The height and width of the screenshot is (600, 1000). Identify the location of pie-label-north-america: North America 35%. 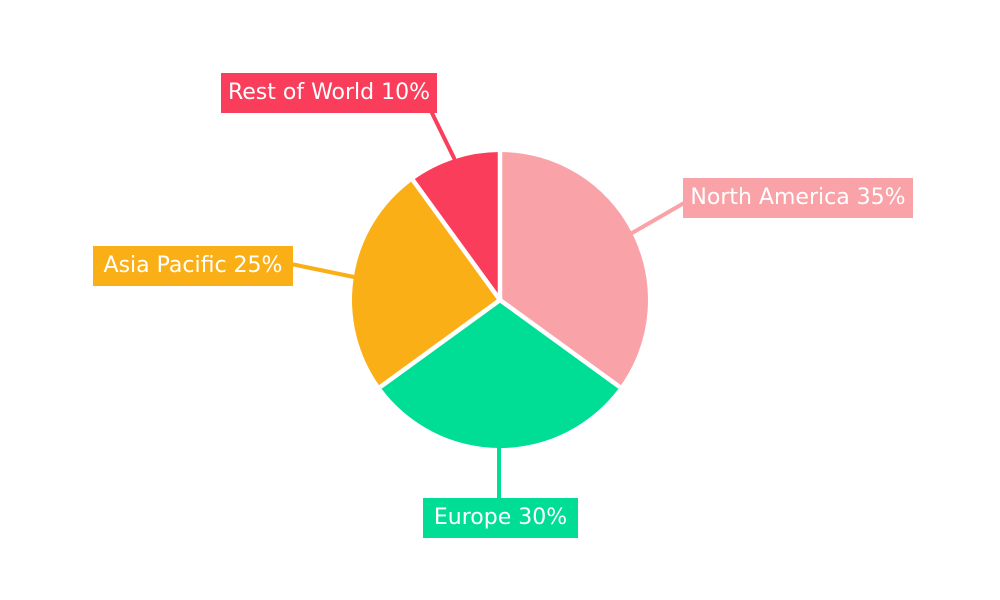
(798, 198).